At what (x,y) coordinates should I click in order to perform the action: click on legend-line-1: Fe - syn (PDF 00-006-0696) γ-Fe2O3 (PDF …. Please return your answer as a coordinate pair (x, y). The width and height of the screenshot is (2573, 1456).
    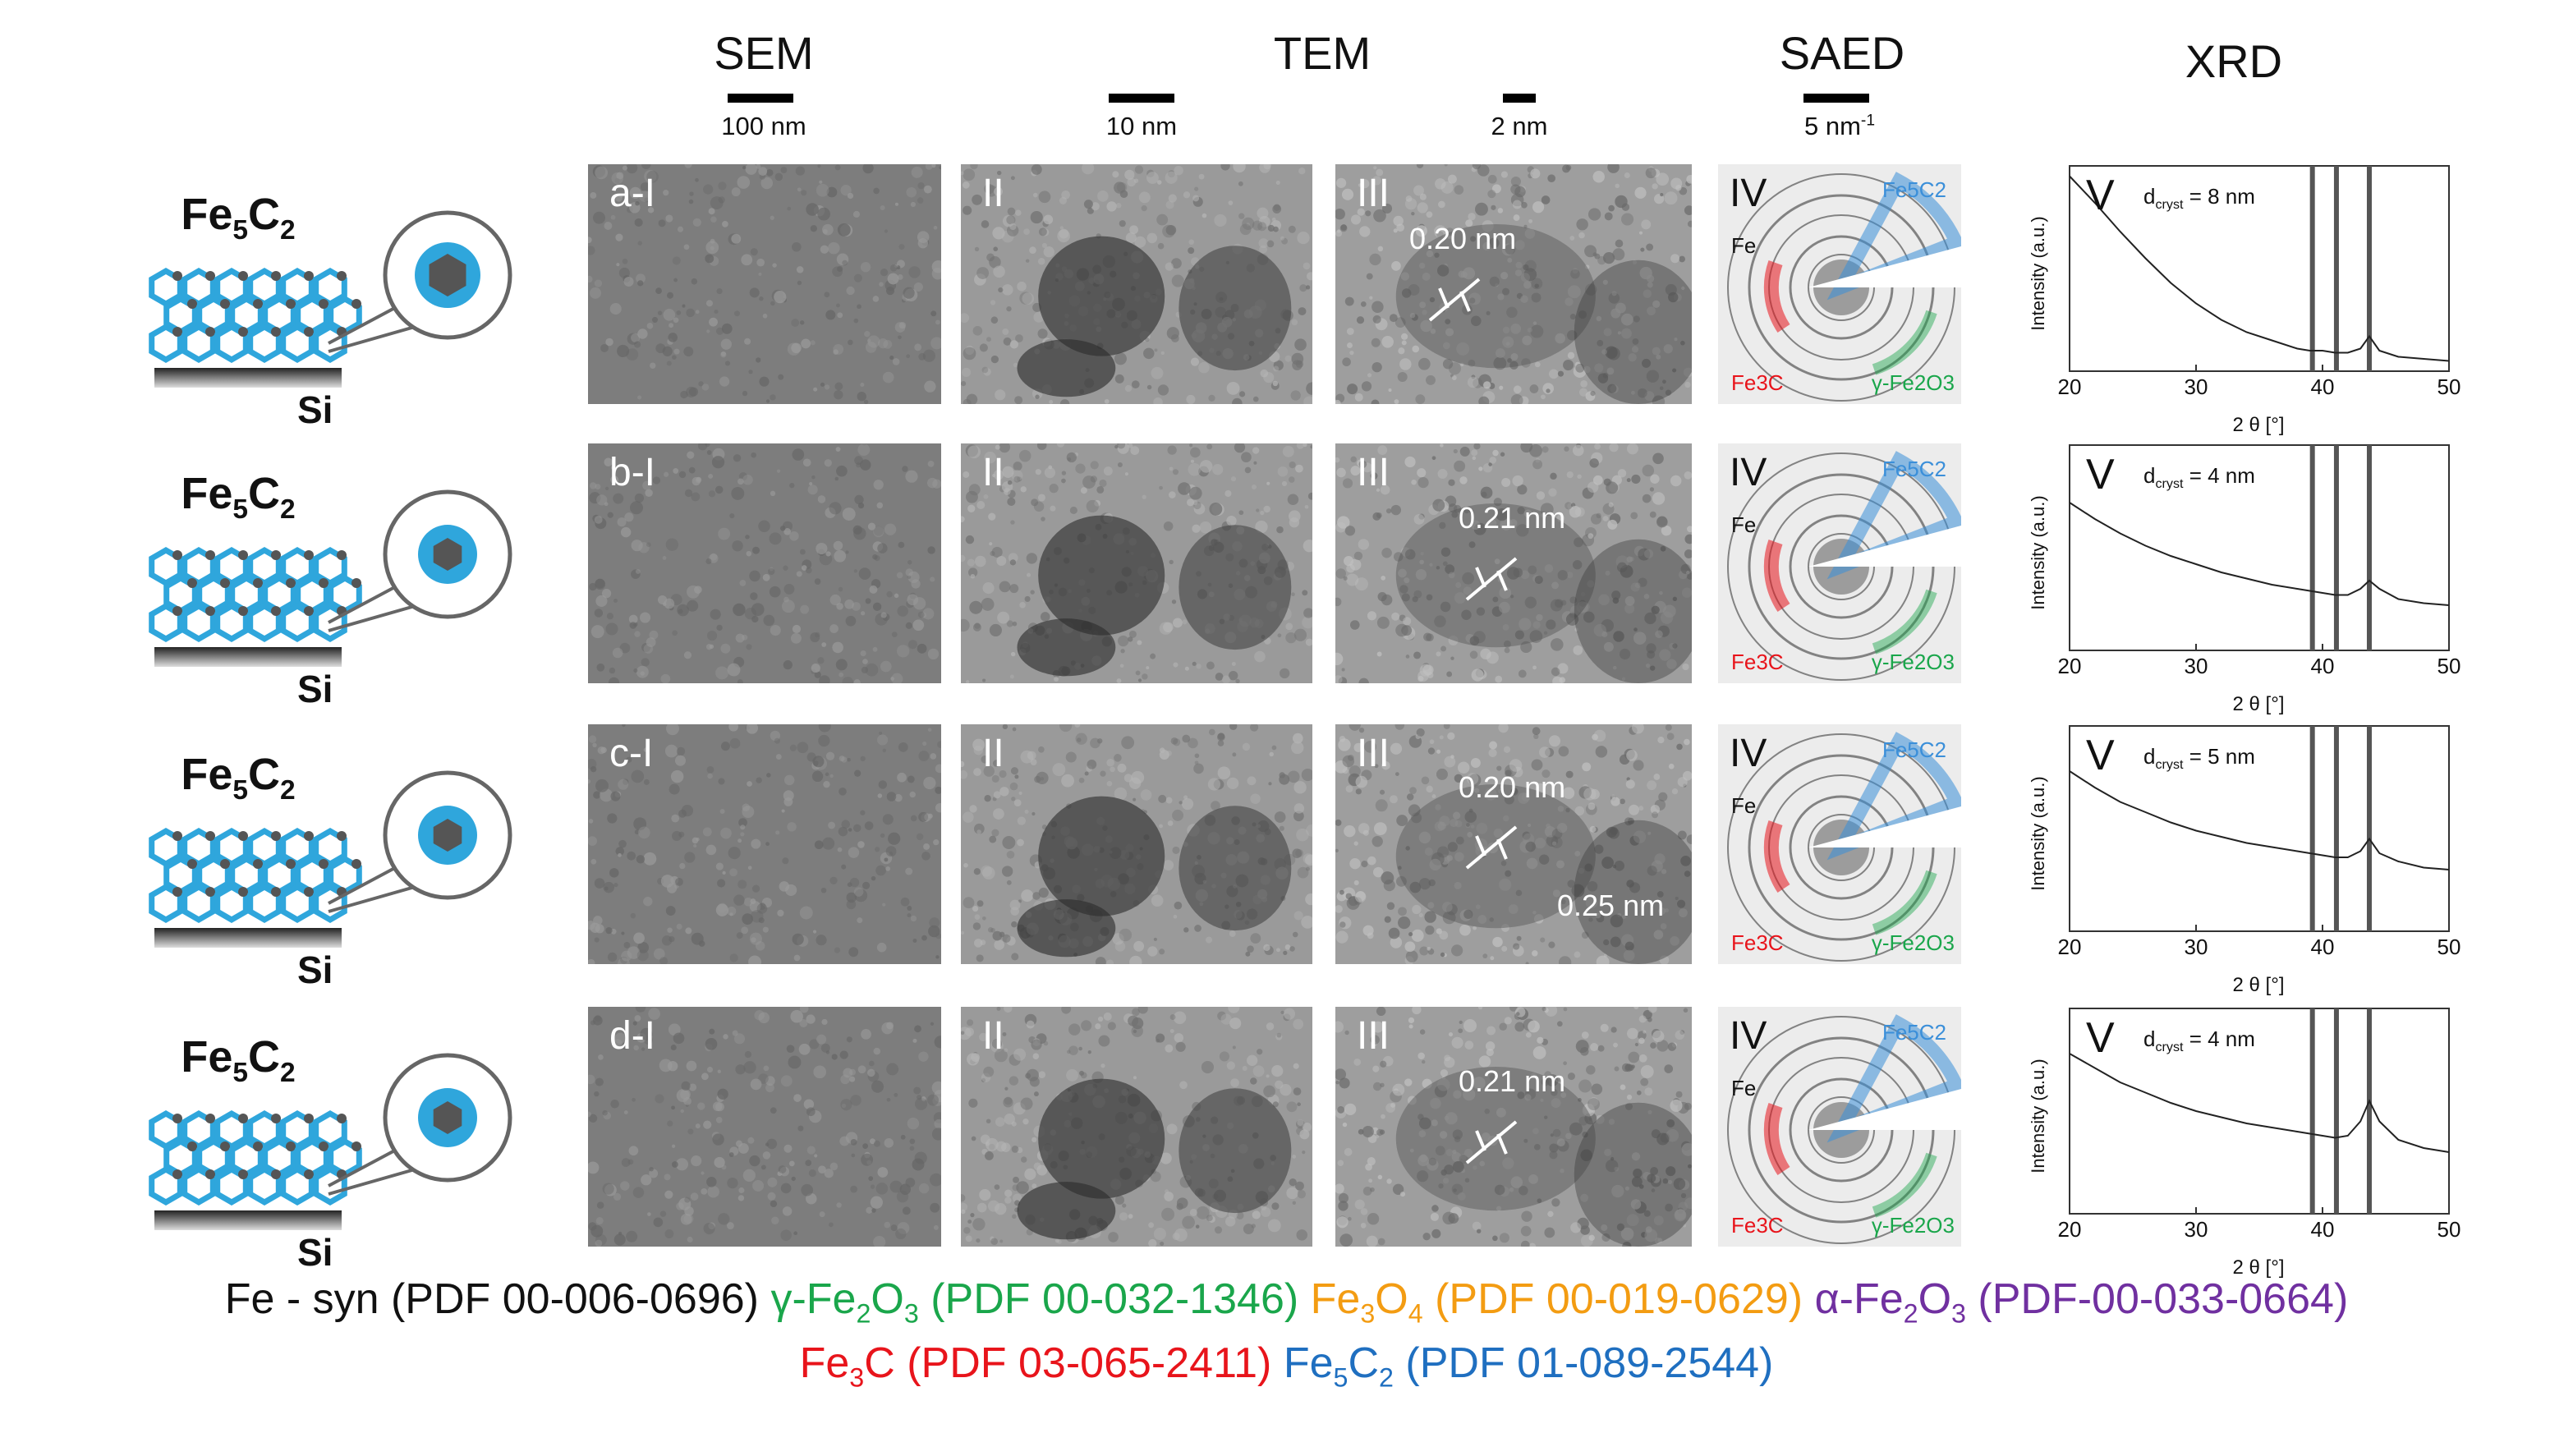
    Looking at the image, I should click on (1286, 1302).